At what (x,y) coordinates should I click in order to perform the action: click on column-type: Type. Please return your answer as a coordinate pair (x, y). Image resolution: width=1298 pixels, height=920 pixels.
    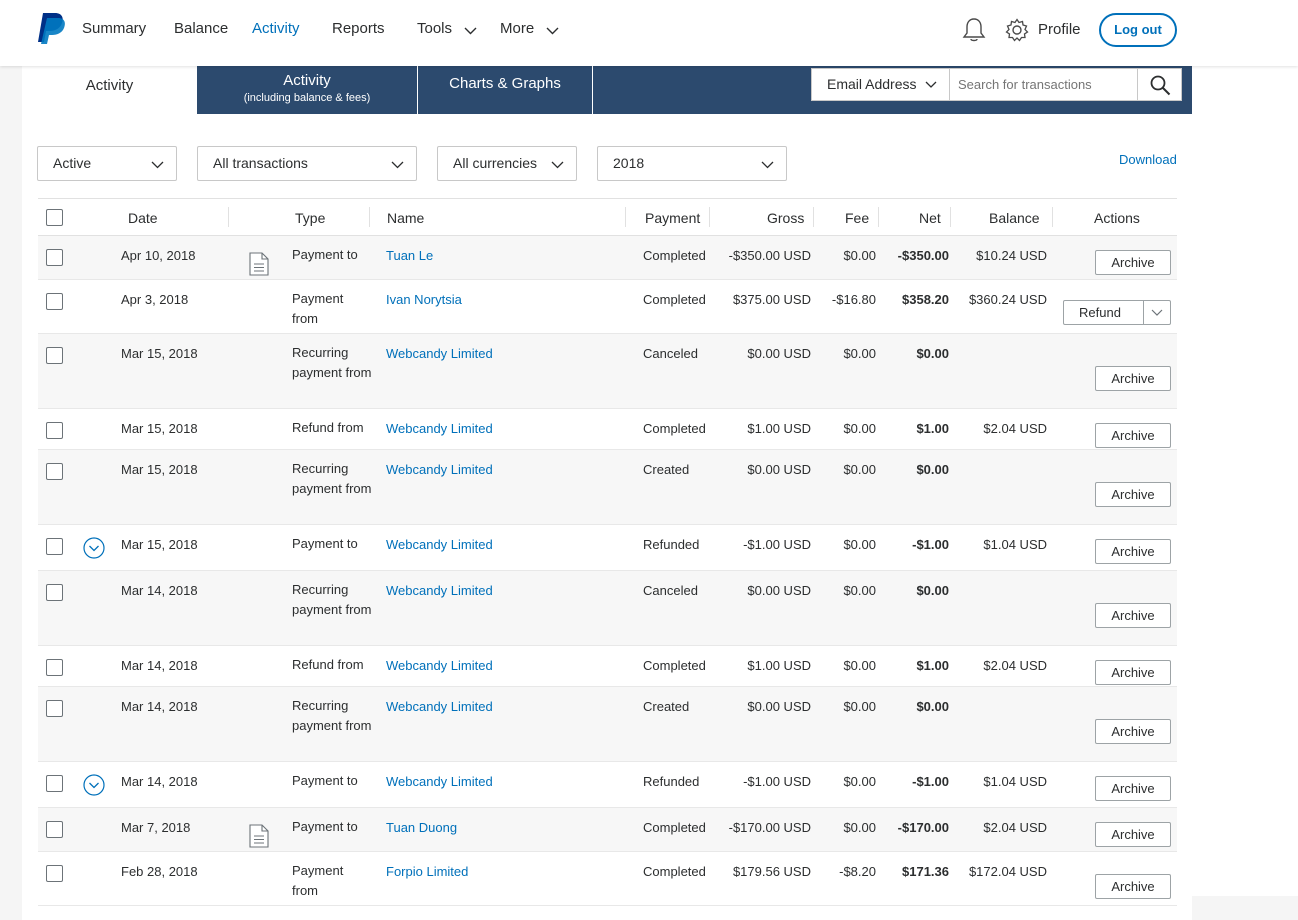
    Looking at the image, I should click on (310, 218).